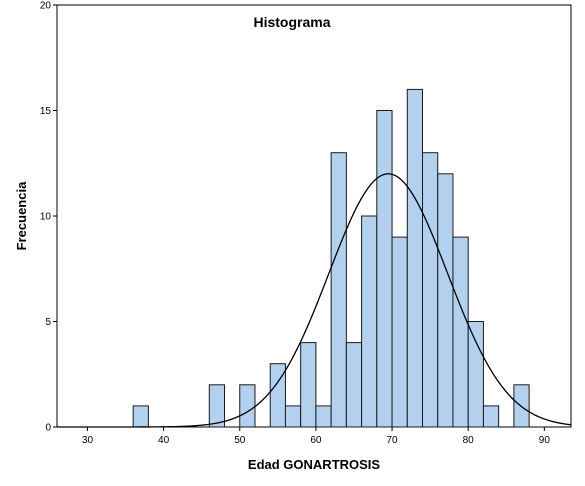 This screenshot has height=486, width=585. What do you see at coordinates (46, 111) in the screenshot?
I see `y-tick-label: 15` at bounding box center [46, 111].